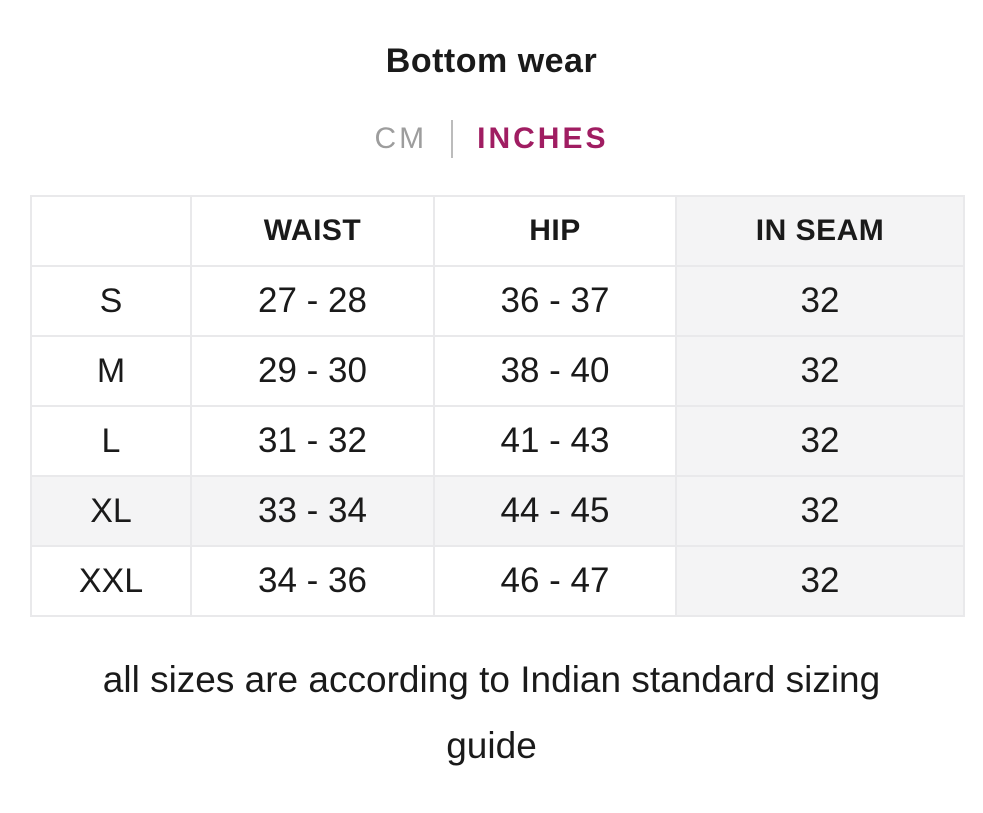  I want to click on table-row-l: L 31 - 32 41 - 43 32, so click(497, 441).